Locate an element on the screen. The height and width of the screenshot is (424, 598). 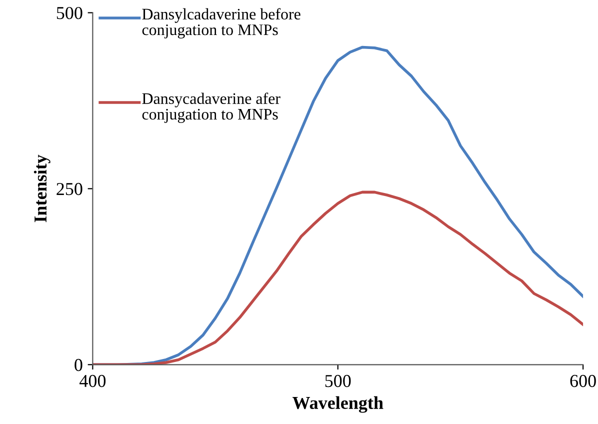
x-axis-title: Wavelength is located at coordinates (338, 404).